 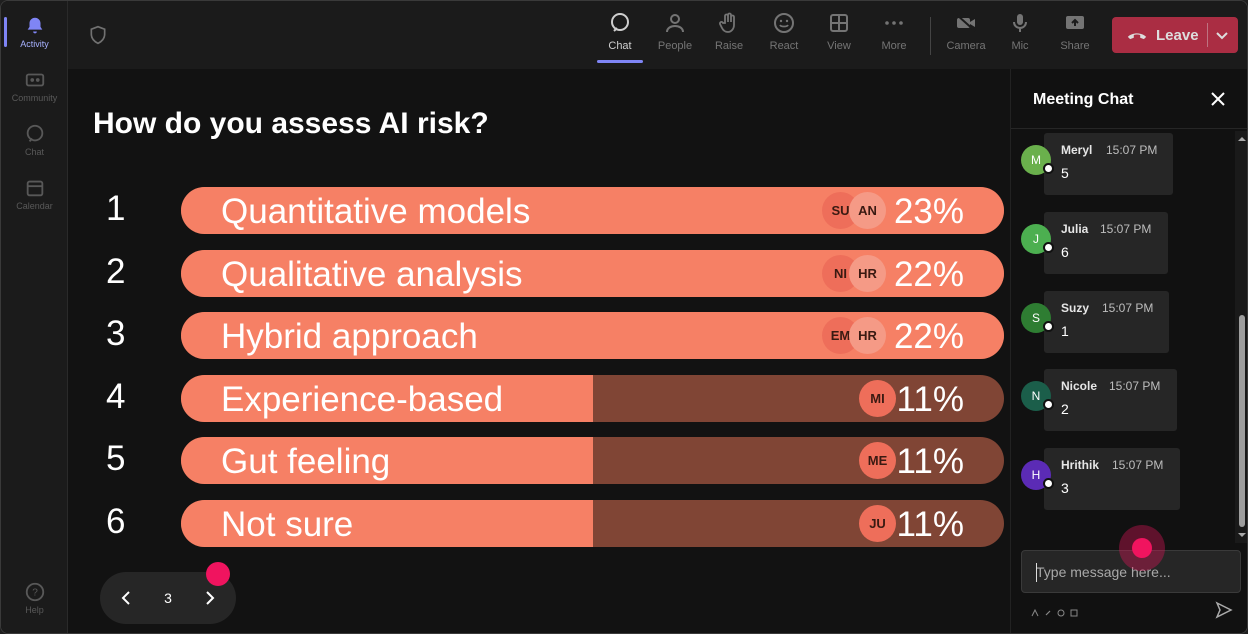 What do you see at coordinates (372, 274) in the screenshot?
I see `option-label: Qualitative analysis` at bounding box center [372, 274].